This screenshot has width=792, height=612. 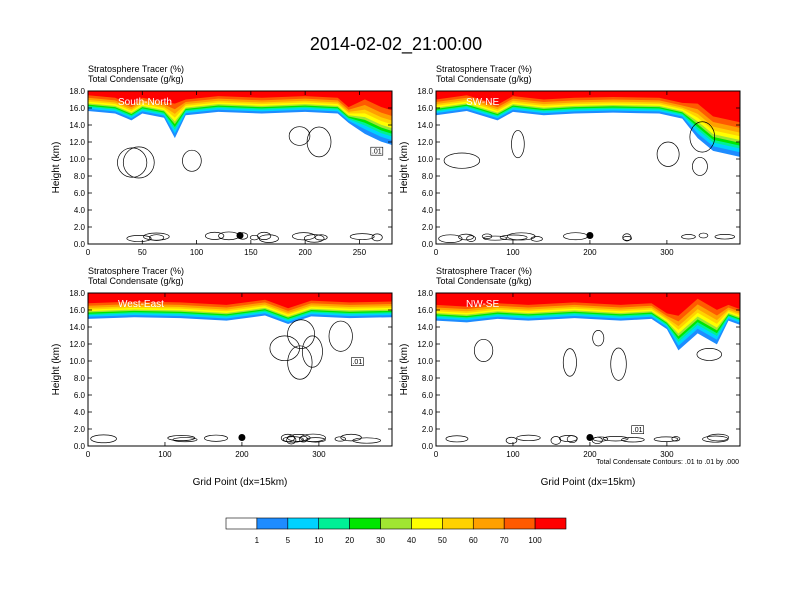 What do you see at coordinates (77, 310) in the screenshot?
I see `y-tick-label: 16.0` at bounding box center [77, 310].